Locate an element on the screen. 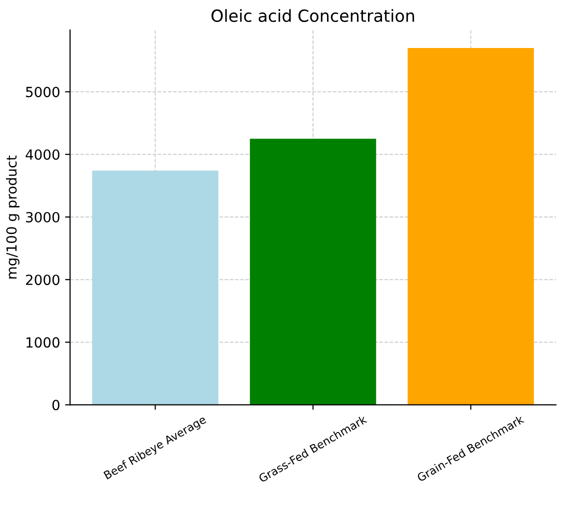 The height and width of the screenshot is (519, 565). y-tick-label: 0 is located at coordinates (56, 405).